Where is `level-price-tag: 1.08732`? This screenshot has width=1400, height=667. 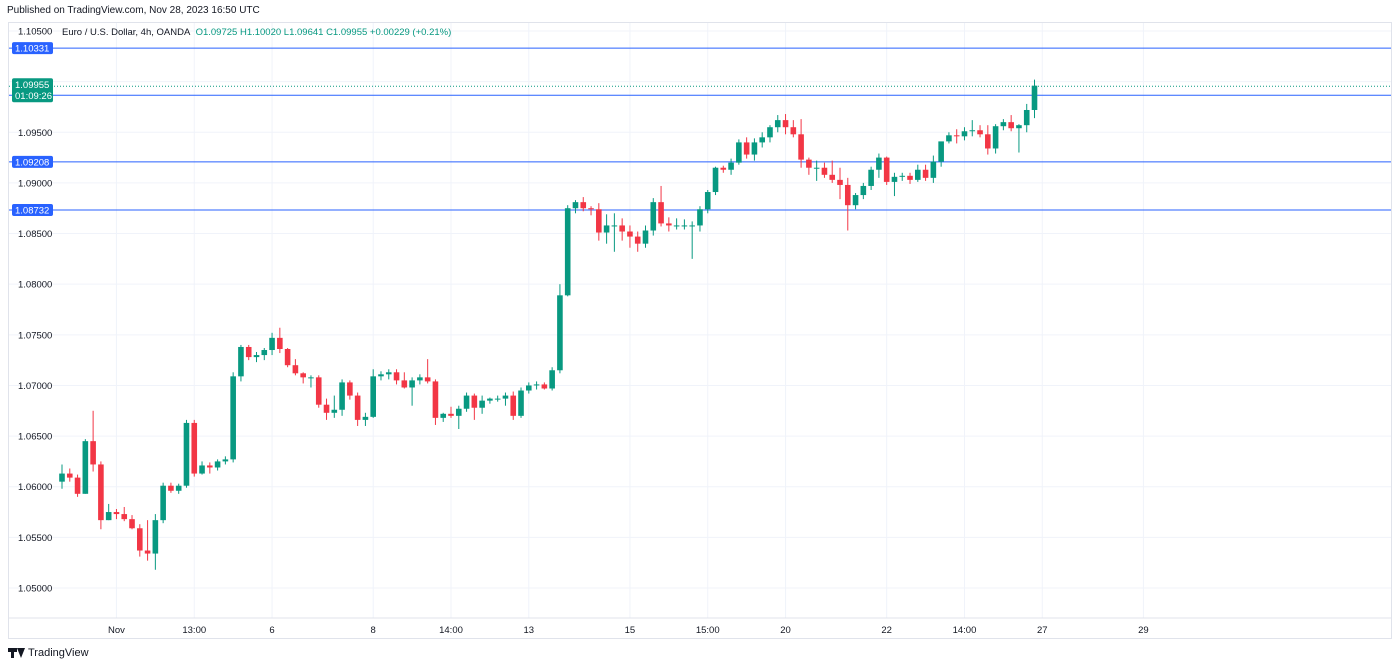
level-price-tag: 1.08732 is located at coordinates (32, 210).